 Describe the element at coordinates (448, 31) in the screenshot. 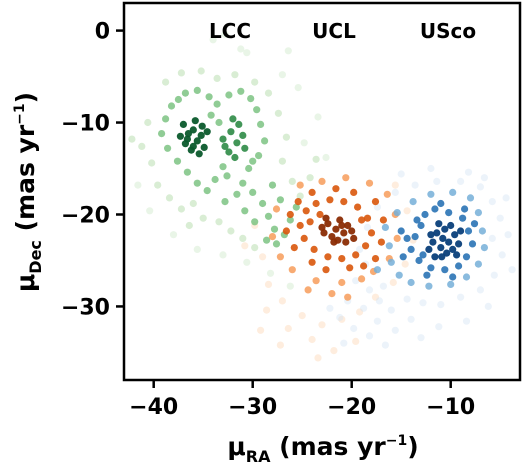

I see `annotation-usco: USco` at that location.